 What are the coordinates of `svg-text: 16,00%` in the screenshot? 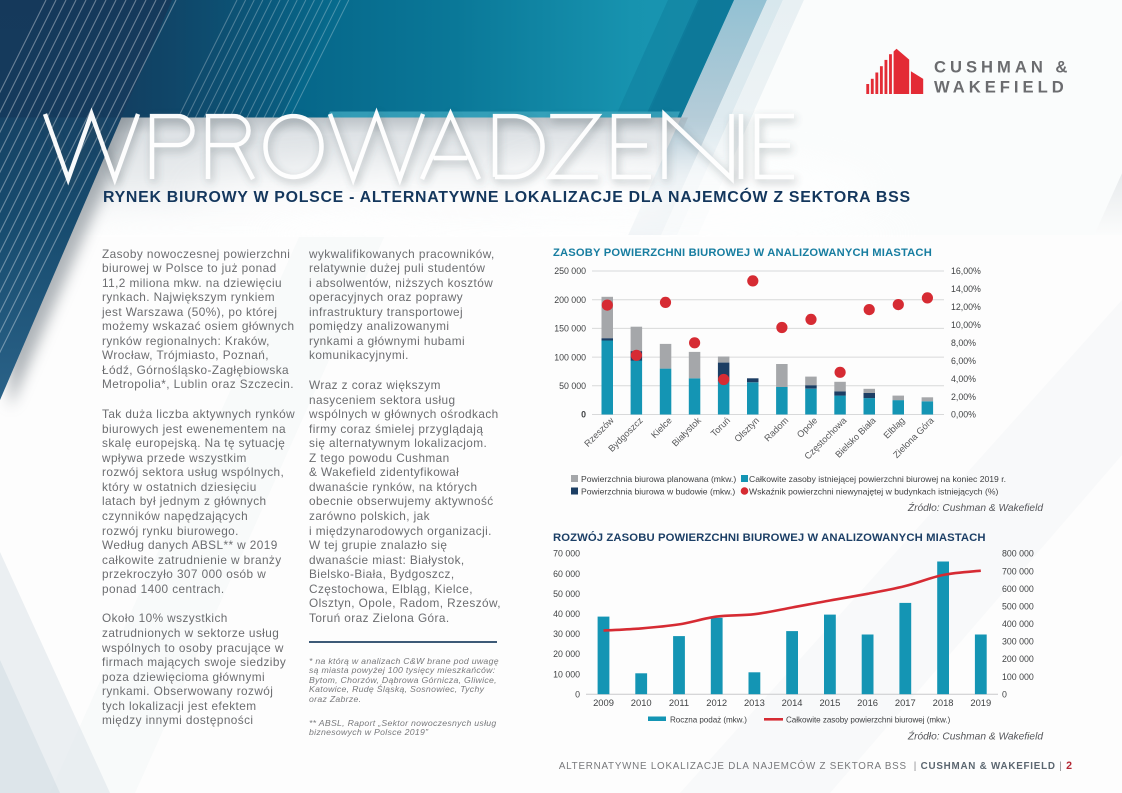 It's located at (966, 271).